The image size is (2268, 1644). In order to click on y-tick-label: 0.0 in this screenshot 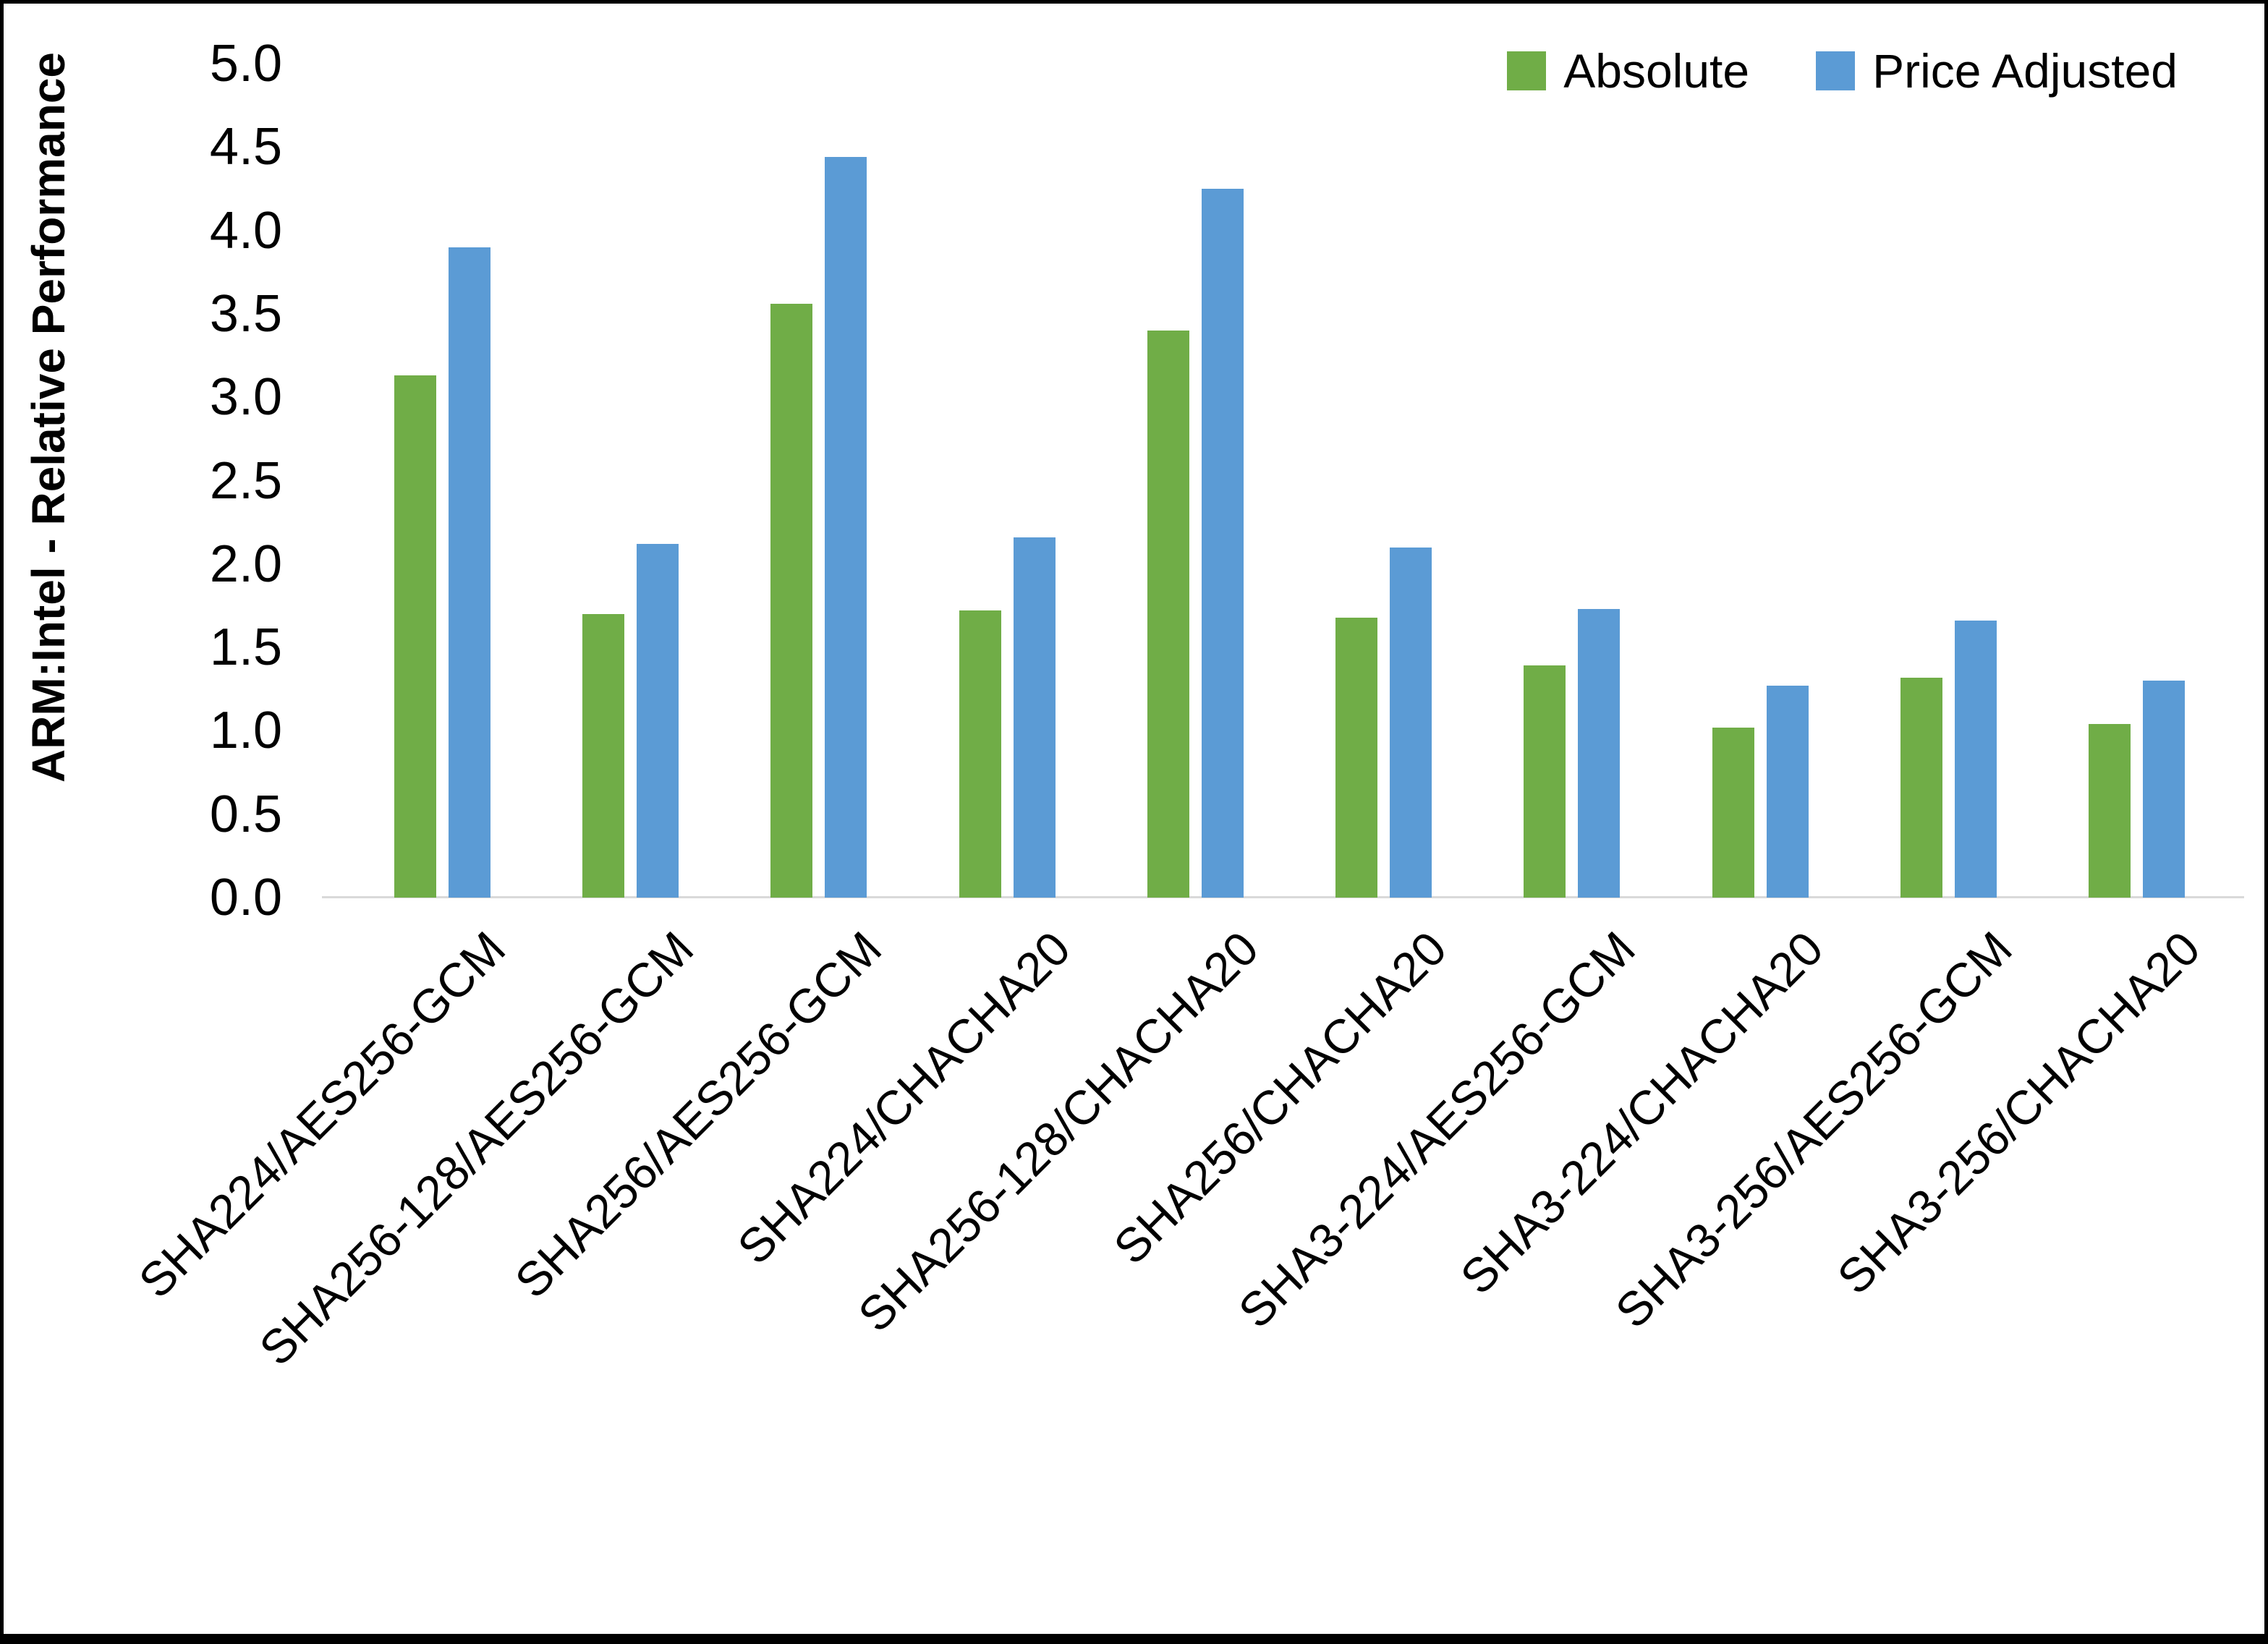, I will do `click(245, 898)`.